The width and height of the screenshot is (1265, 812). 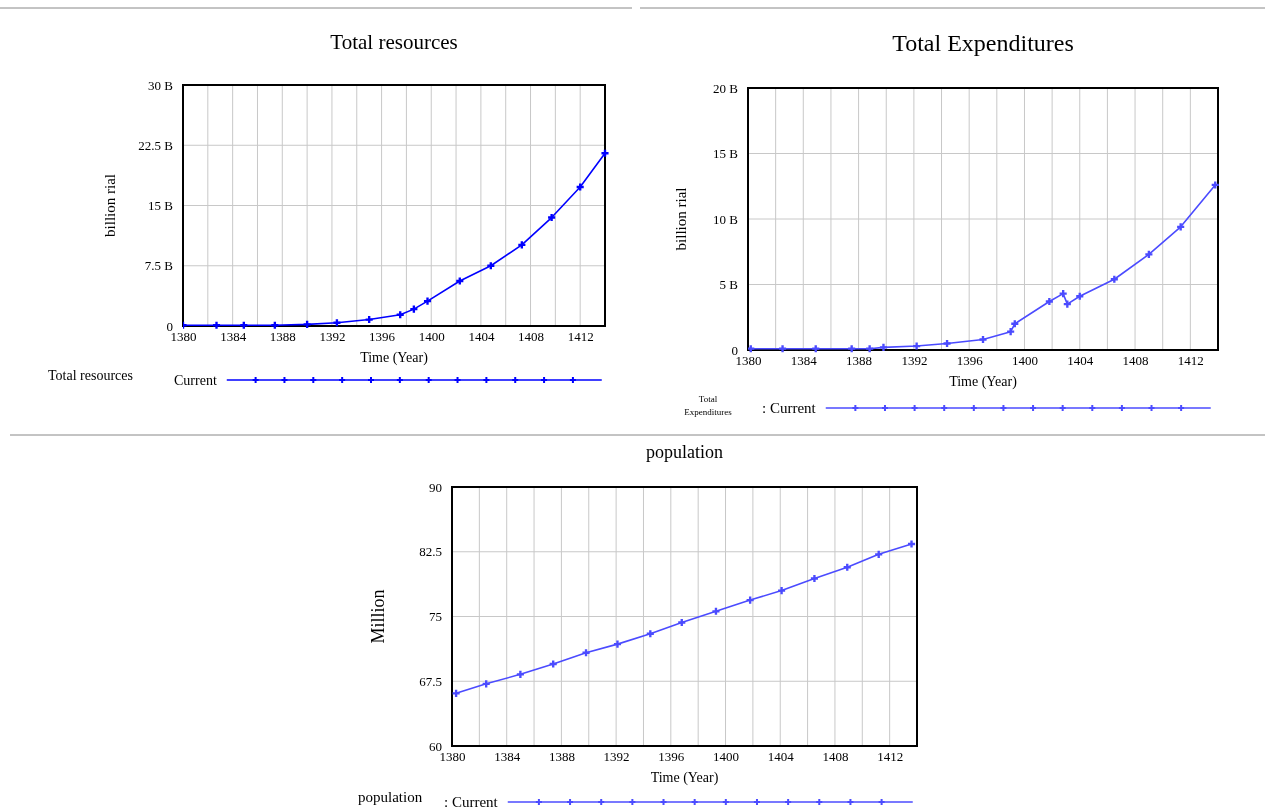 I want to click on y-tick-label: 10 B, so click(x=726, y=219).